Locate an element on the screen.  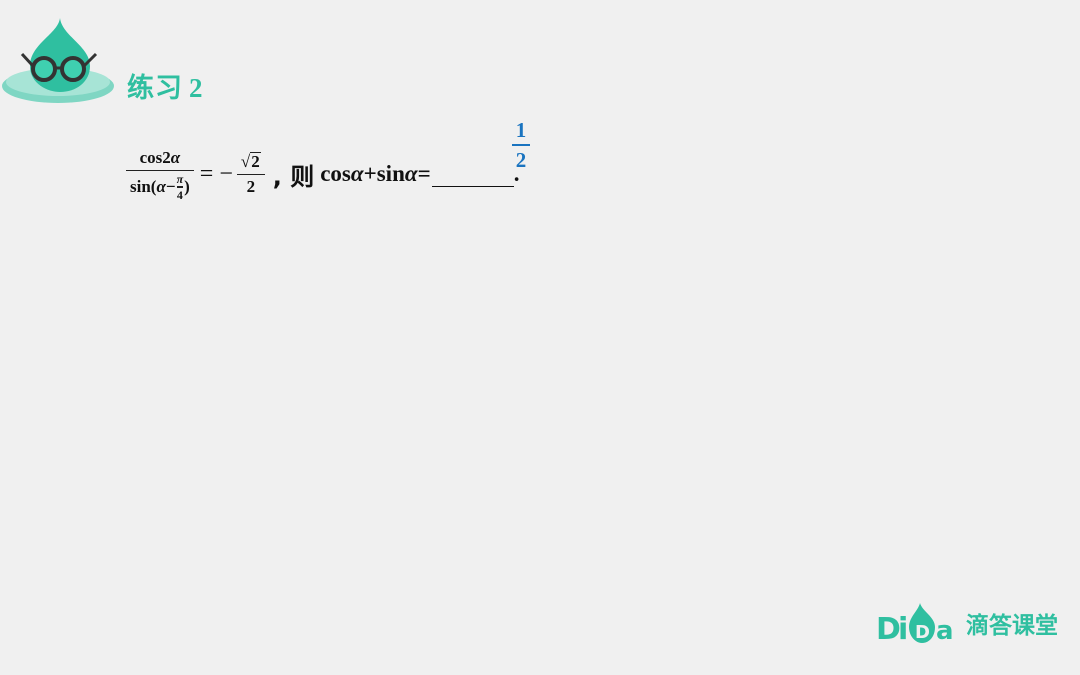
exercise-title: 练习 2 is located at coordinates (165, 85).